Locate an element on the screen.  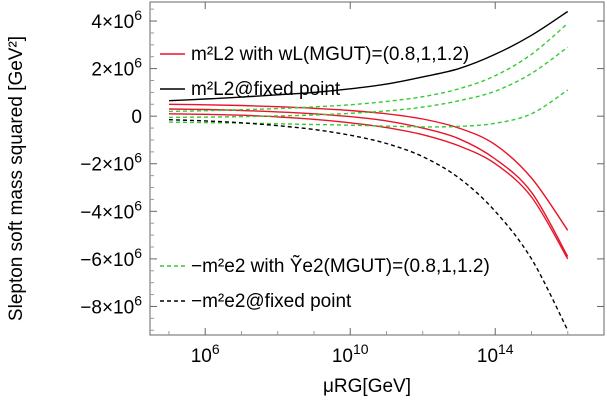
y-tick-label: 4×10⁶ is located at coordinates (116, 20).